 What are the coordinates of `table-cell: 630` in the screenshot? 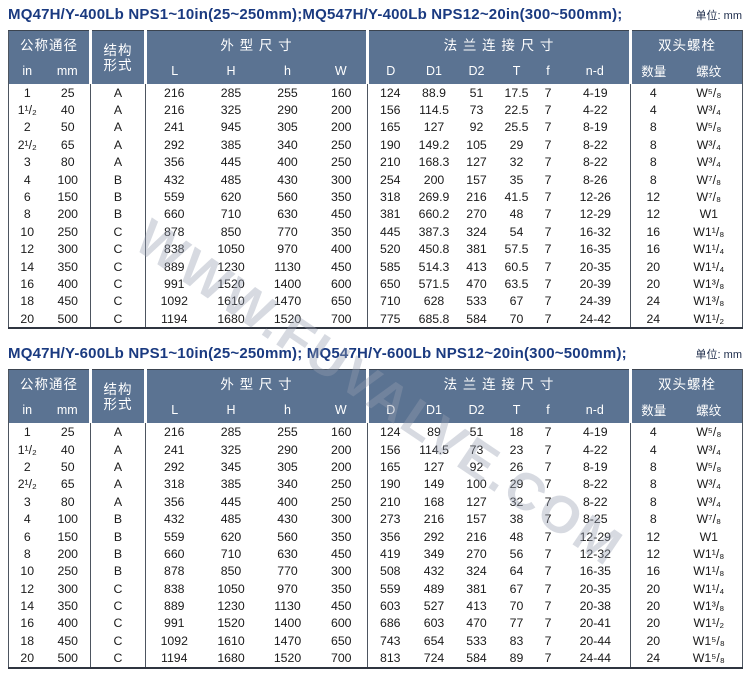 It's located at (287, 214).